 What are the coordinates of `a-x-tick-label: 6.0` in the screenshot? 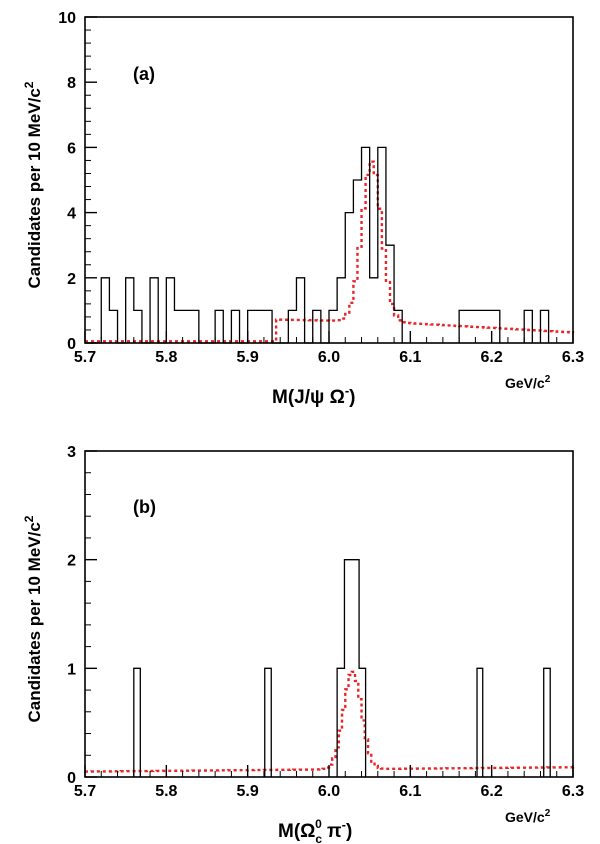 It's located at (329, 357).